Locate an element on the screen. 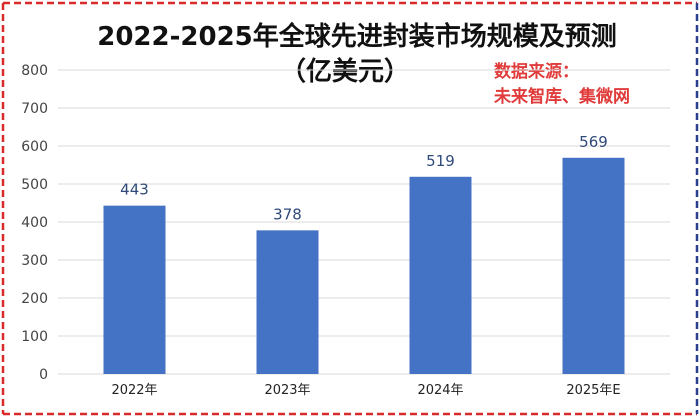  y-tick-label: 400 is located at coordinates (34, 223).